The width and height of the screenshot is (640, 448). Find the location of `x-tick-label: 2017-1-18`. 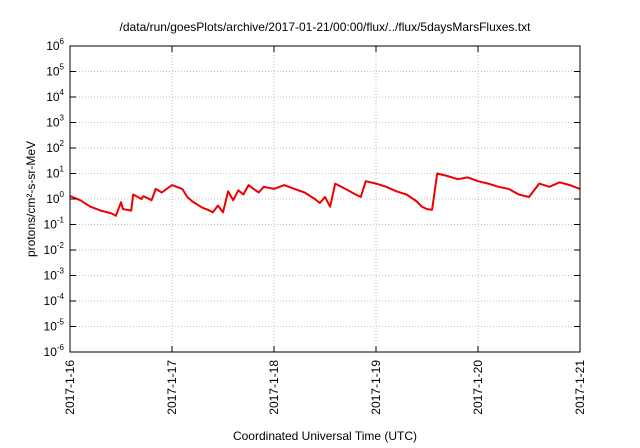

x-tick-label: 2017-1-18 is located at coordinates (274, 387).